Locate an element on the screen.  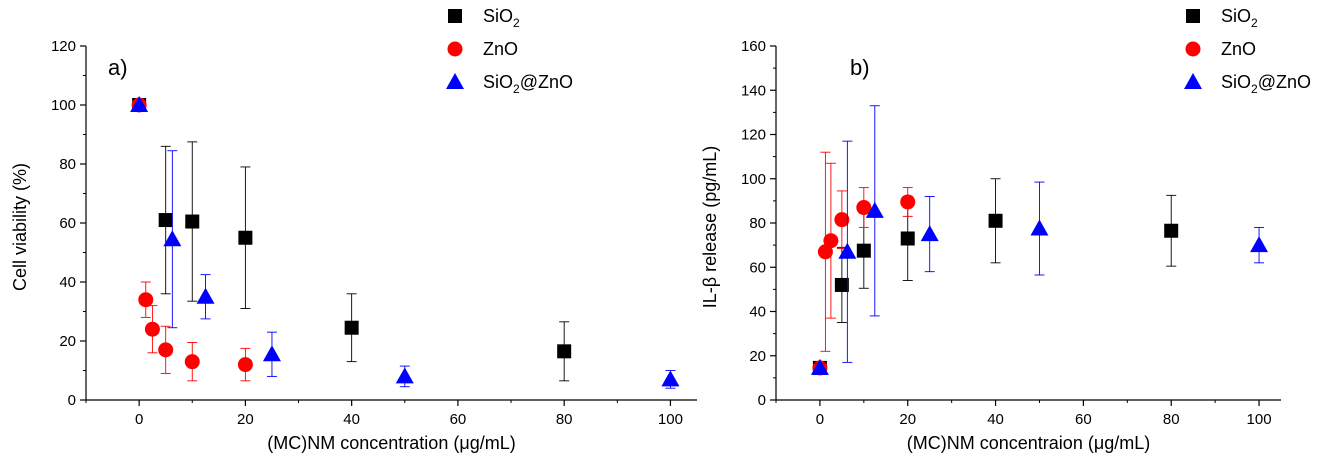
chart-a-legend-label-base: ZnO is located at coordinates (500, 49).